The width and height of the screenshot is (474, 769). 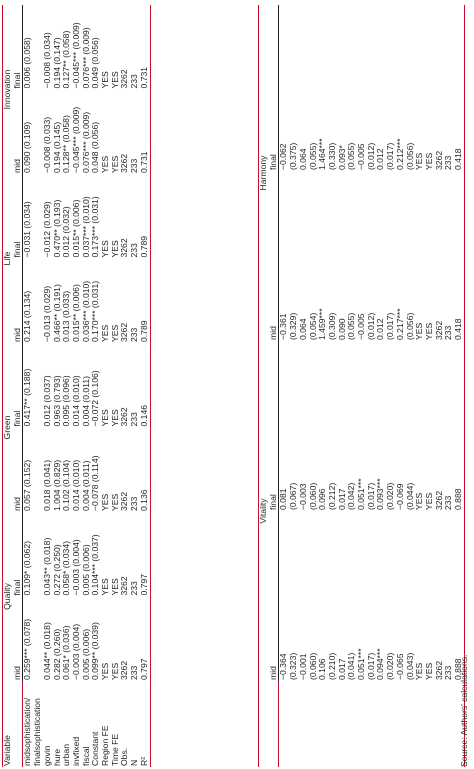 What do you see at coordinates (57, 401) in the screenshot?
I see `table-cell: 0.963 (0.793)` at bounding box center [57, 401].